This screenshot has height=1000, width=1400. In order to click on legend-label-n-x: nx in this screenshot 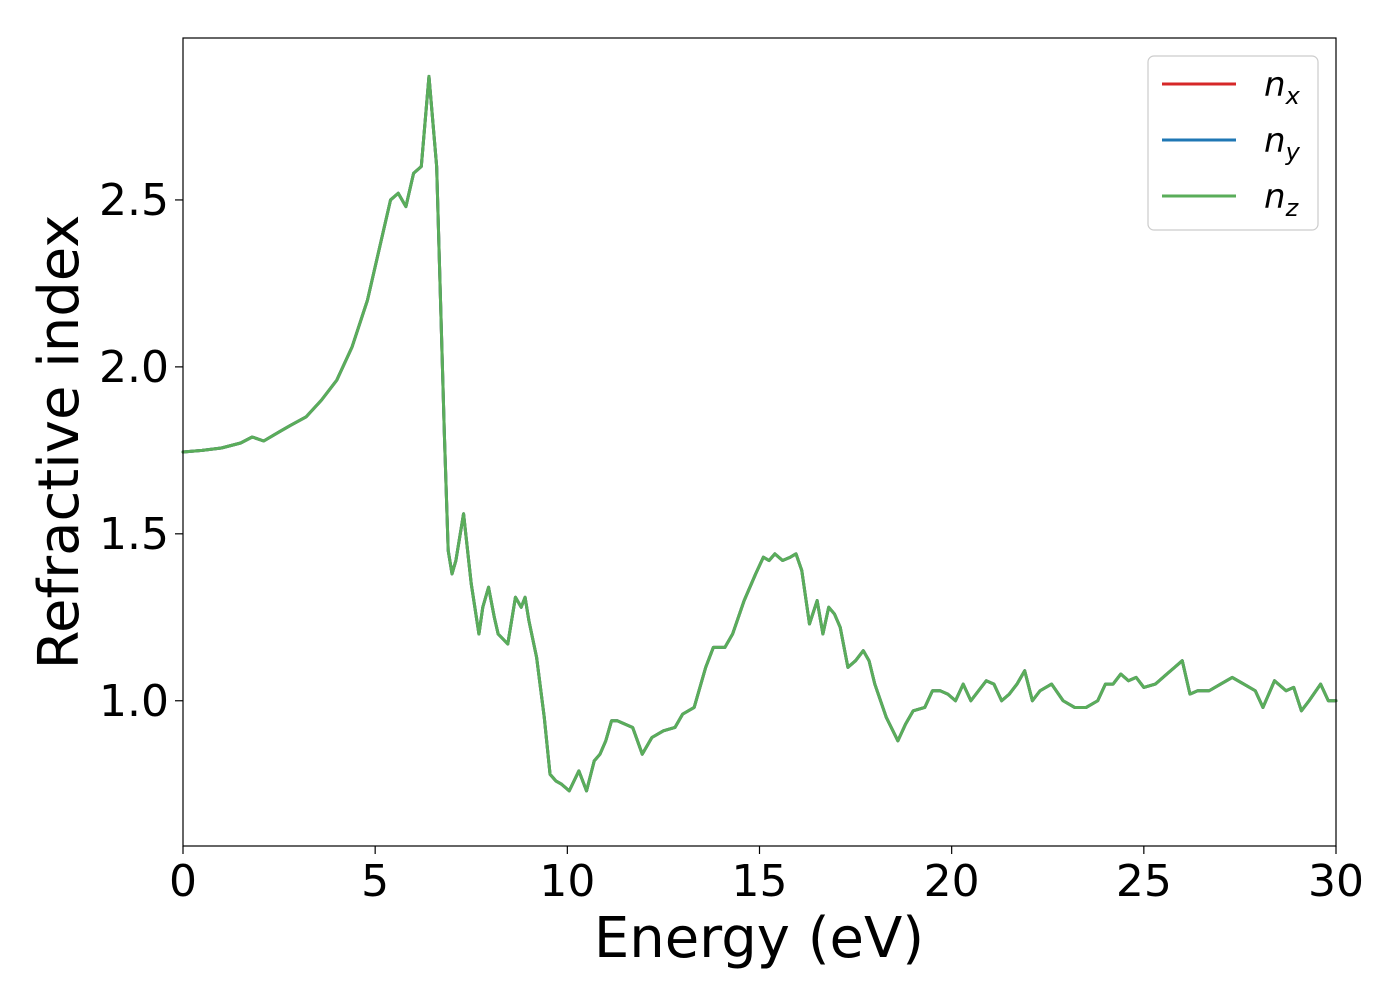, I will do `click(1282, 87)`.